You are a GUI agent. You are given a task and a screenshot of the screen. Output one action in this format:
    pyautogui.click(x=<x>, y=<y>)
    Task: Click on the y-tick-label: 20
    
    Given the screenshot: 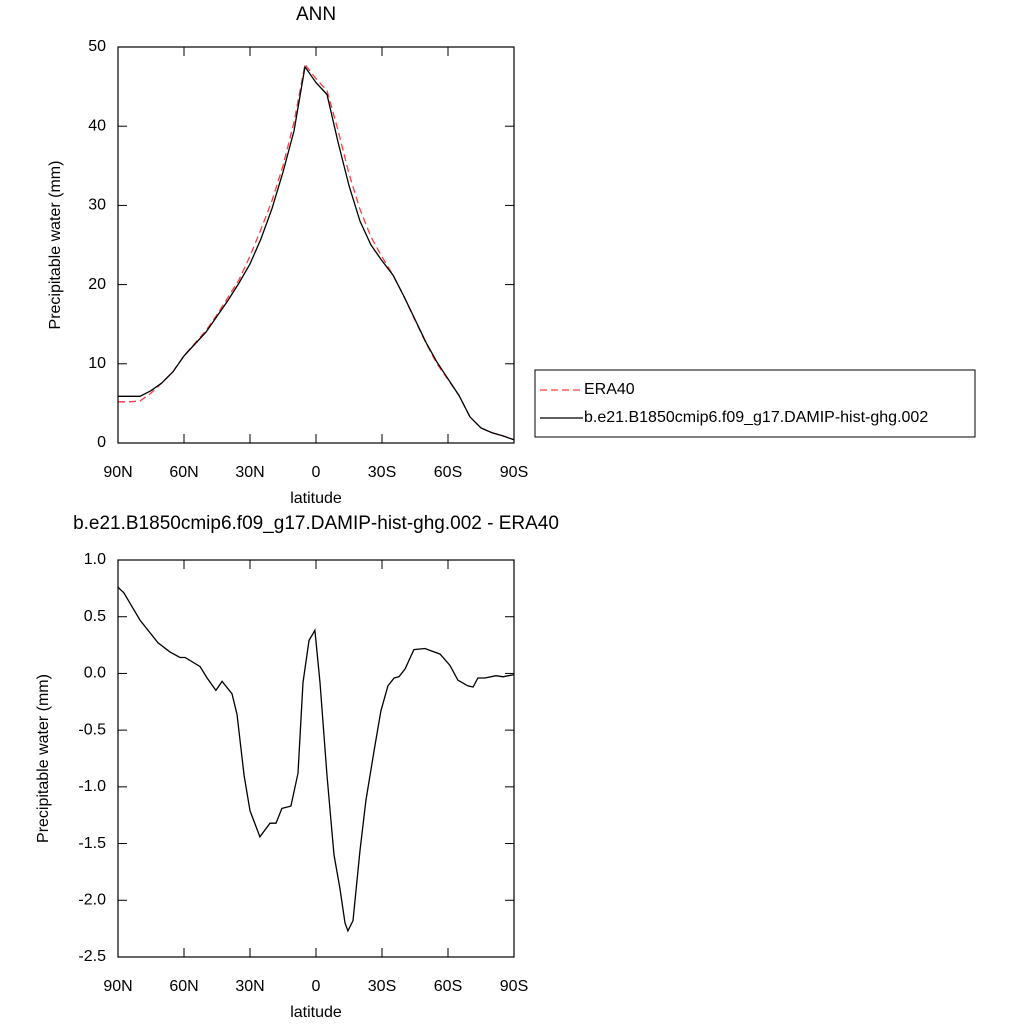 What is the action you would take?
    pyautogui.click(x=97, y=284)
    